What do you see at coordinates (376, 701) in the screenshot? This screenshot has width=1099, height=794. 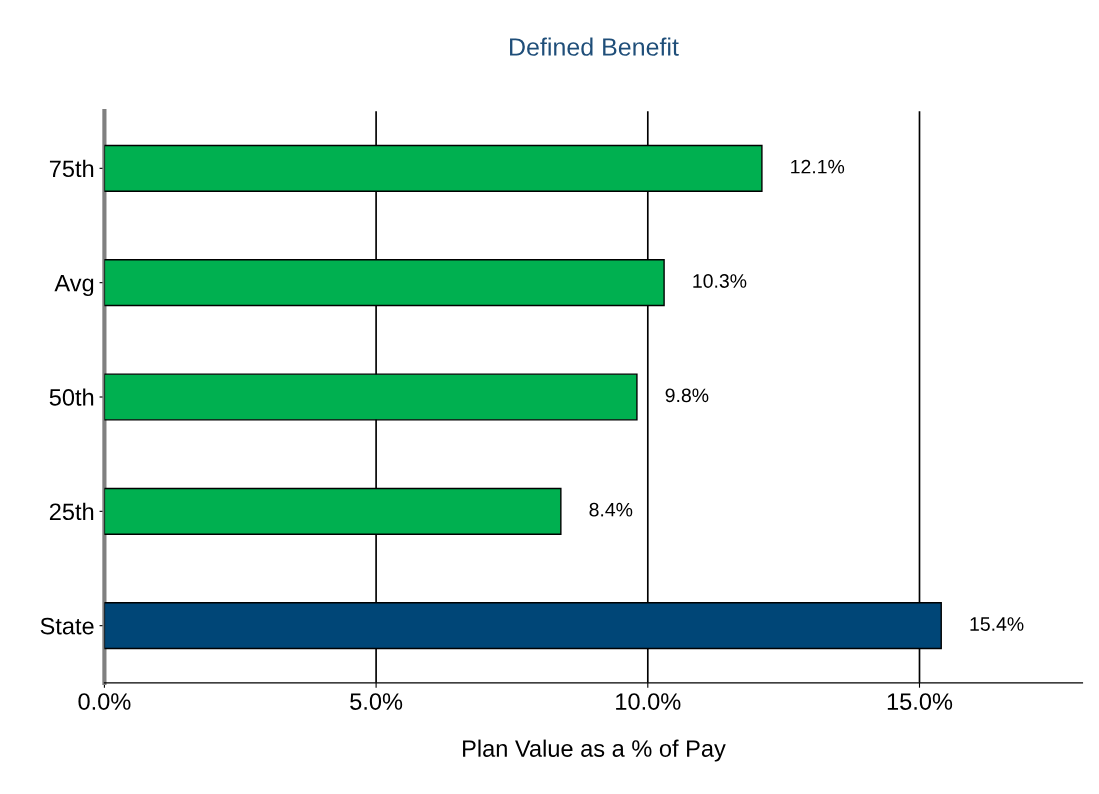 I see `x-tick-label: 5.0%` at bounding box center [376, 701].